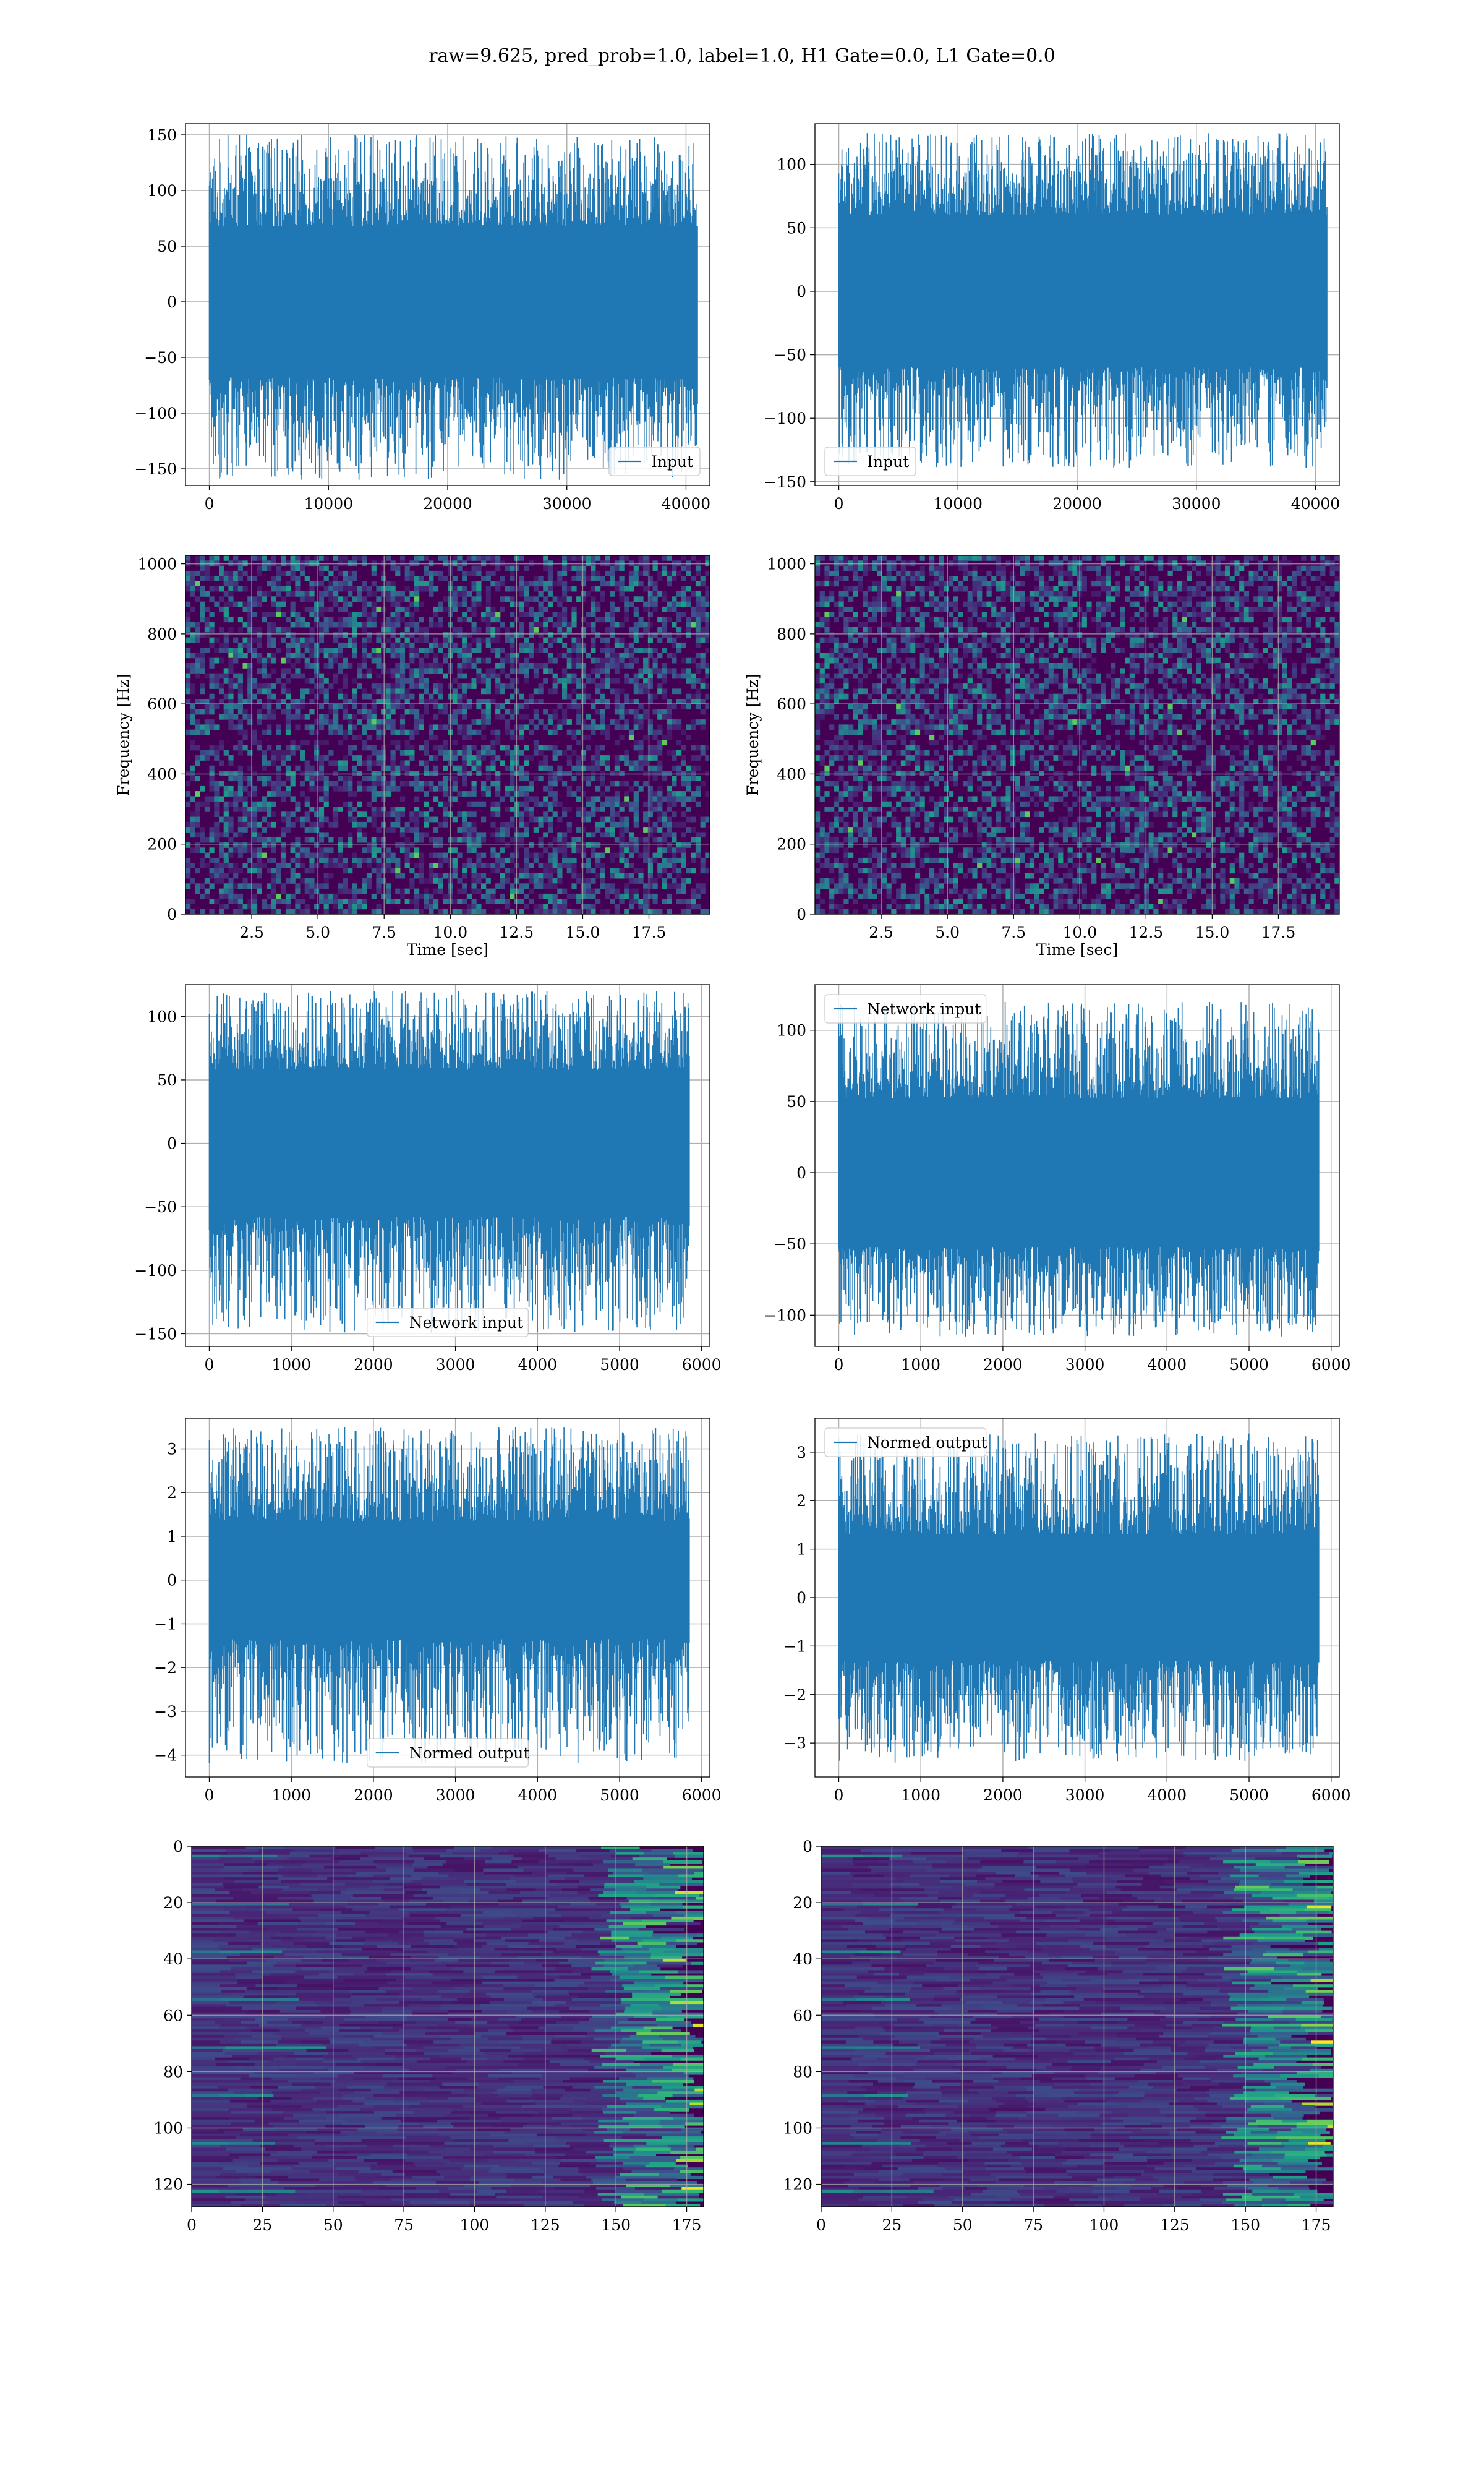  What do you see at coordinates (155, 469) in the screenshot?
I see `y-tick-label: −150` at bounding box center [155, 469].